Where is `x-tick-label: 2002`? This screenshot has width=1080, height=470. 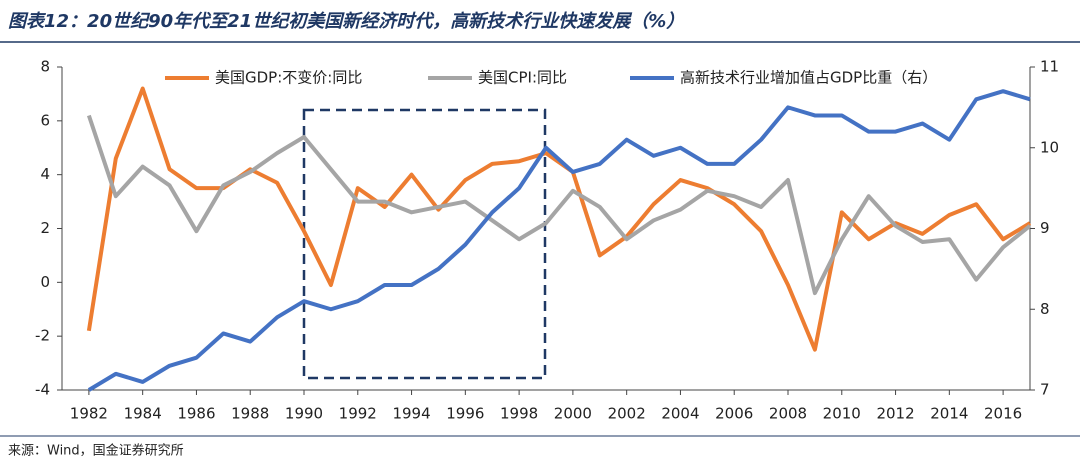
x-tick-label: 2002 is located at coordinates (627, 414).